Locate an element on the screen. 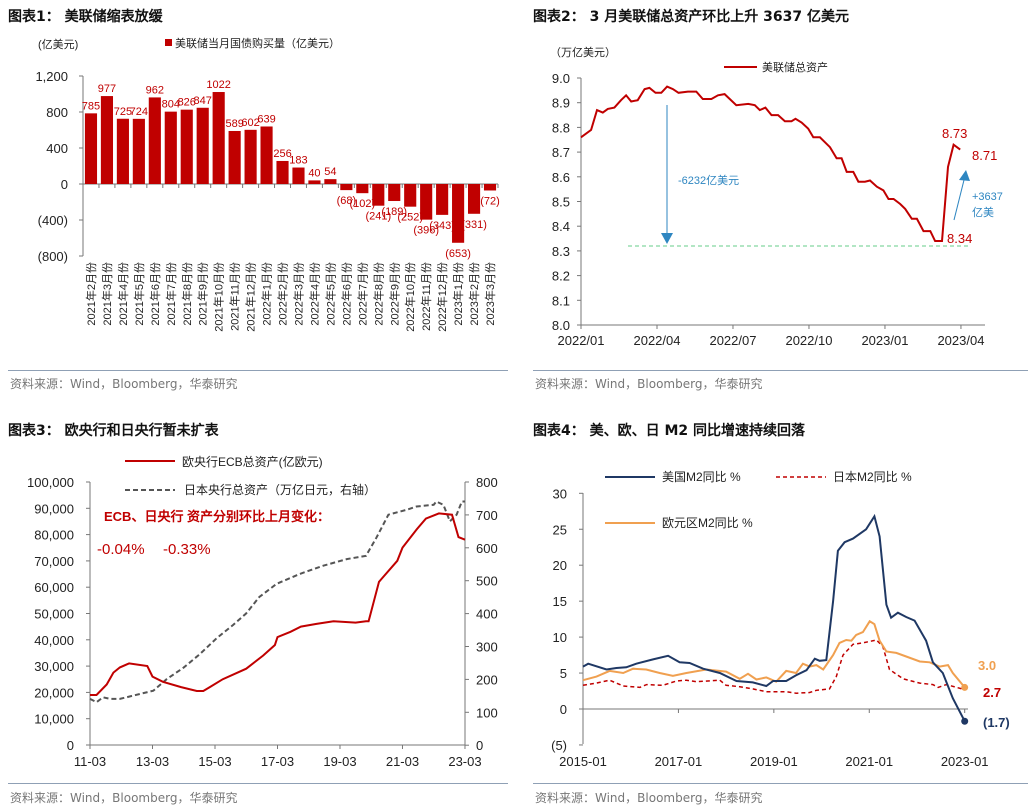  x-tick-label: 2023/01 is located at coordinates (884, 340).